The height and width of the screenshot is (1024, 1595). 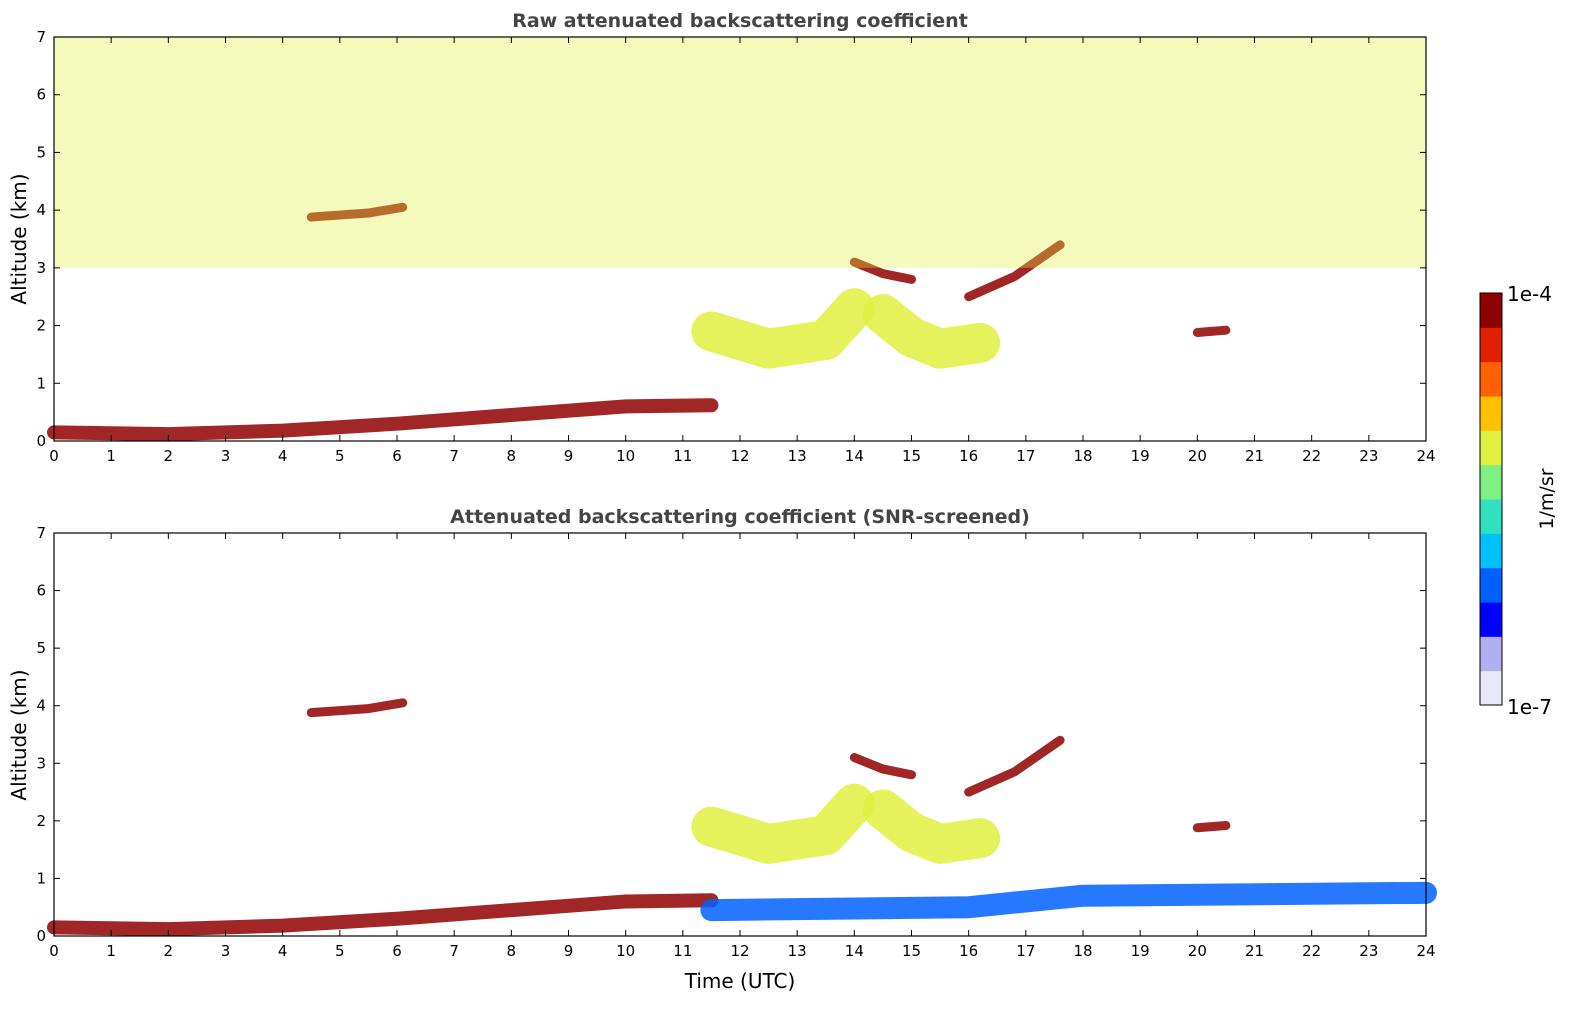 What do you see at coordinates (41, 878) in the screenshot?
I see `y-tick-label: 1` at bounding box center [41, 878].